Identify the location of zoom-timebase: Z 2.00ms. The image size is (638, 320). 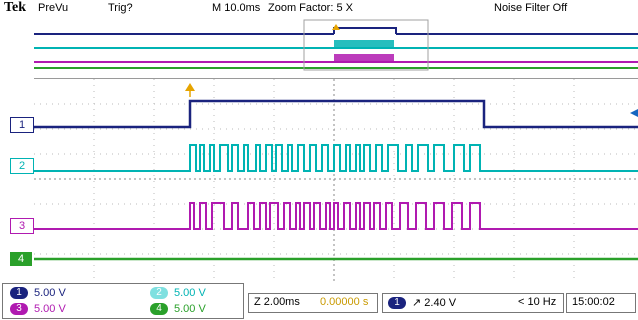
(277, 302).